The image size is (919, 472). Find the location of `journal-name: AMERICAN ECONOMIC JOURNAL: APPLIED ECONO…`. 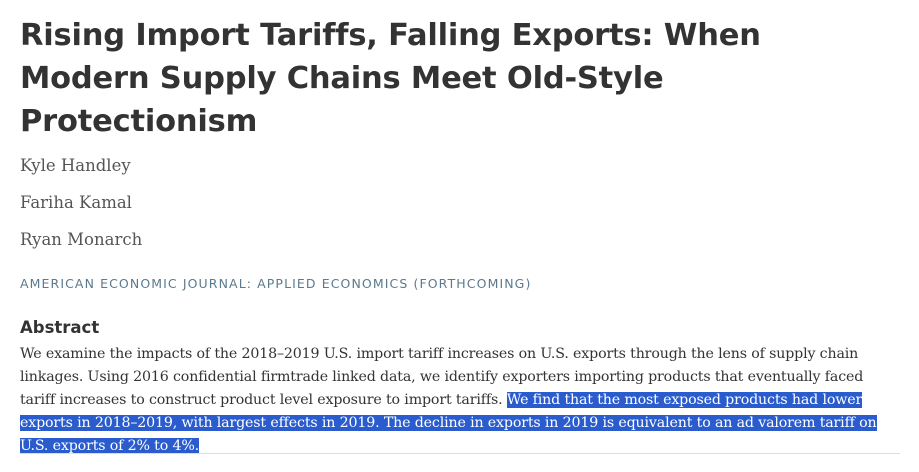

journal-name: AMERICAN ECONOMIC JOURNAL: APPLIED ECONO… is located at coordinates (276, 283).